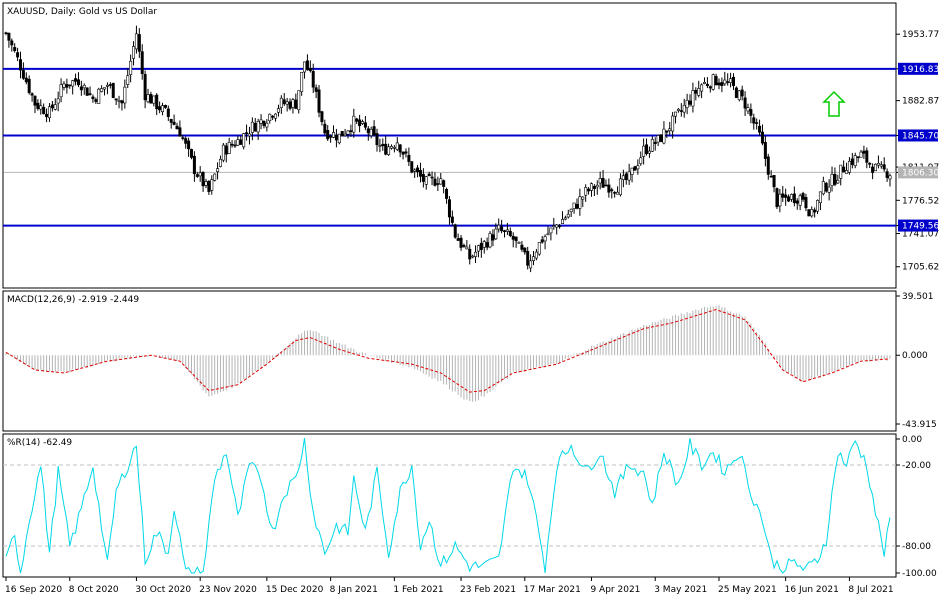  I want to click on macd-label: MACD(12,26,9) -2.919 -2.449, so click(73, 300).